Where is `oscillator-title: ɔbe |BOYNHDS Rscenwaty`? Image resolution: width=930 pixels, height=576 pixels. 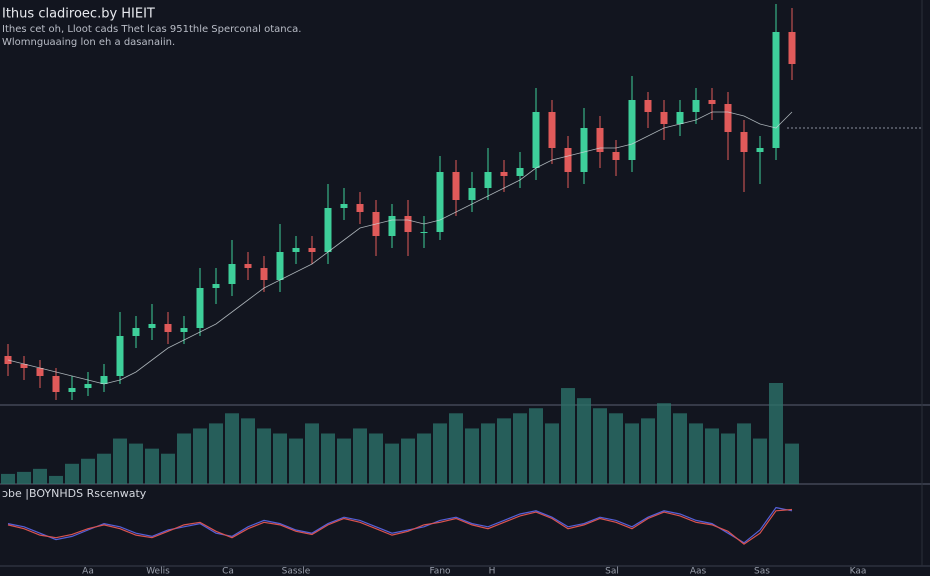 oscillator-title: ɔbe |BOYNHDS Rscenwaty is located at coordinates (74, 493).